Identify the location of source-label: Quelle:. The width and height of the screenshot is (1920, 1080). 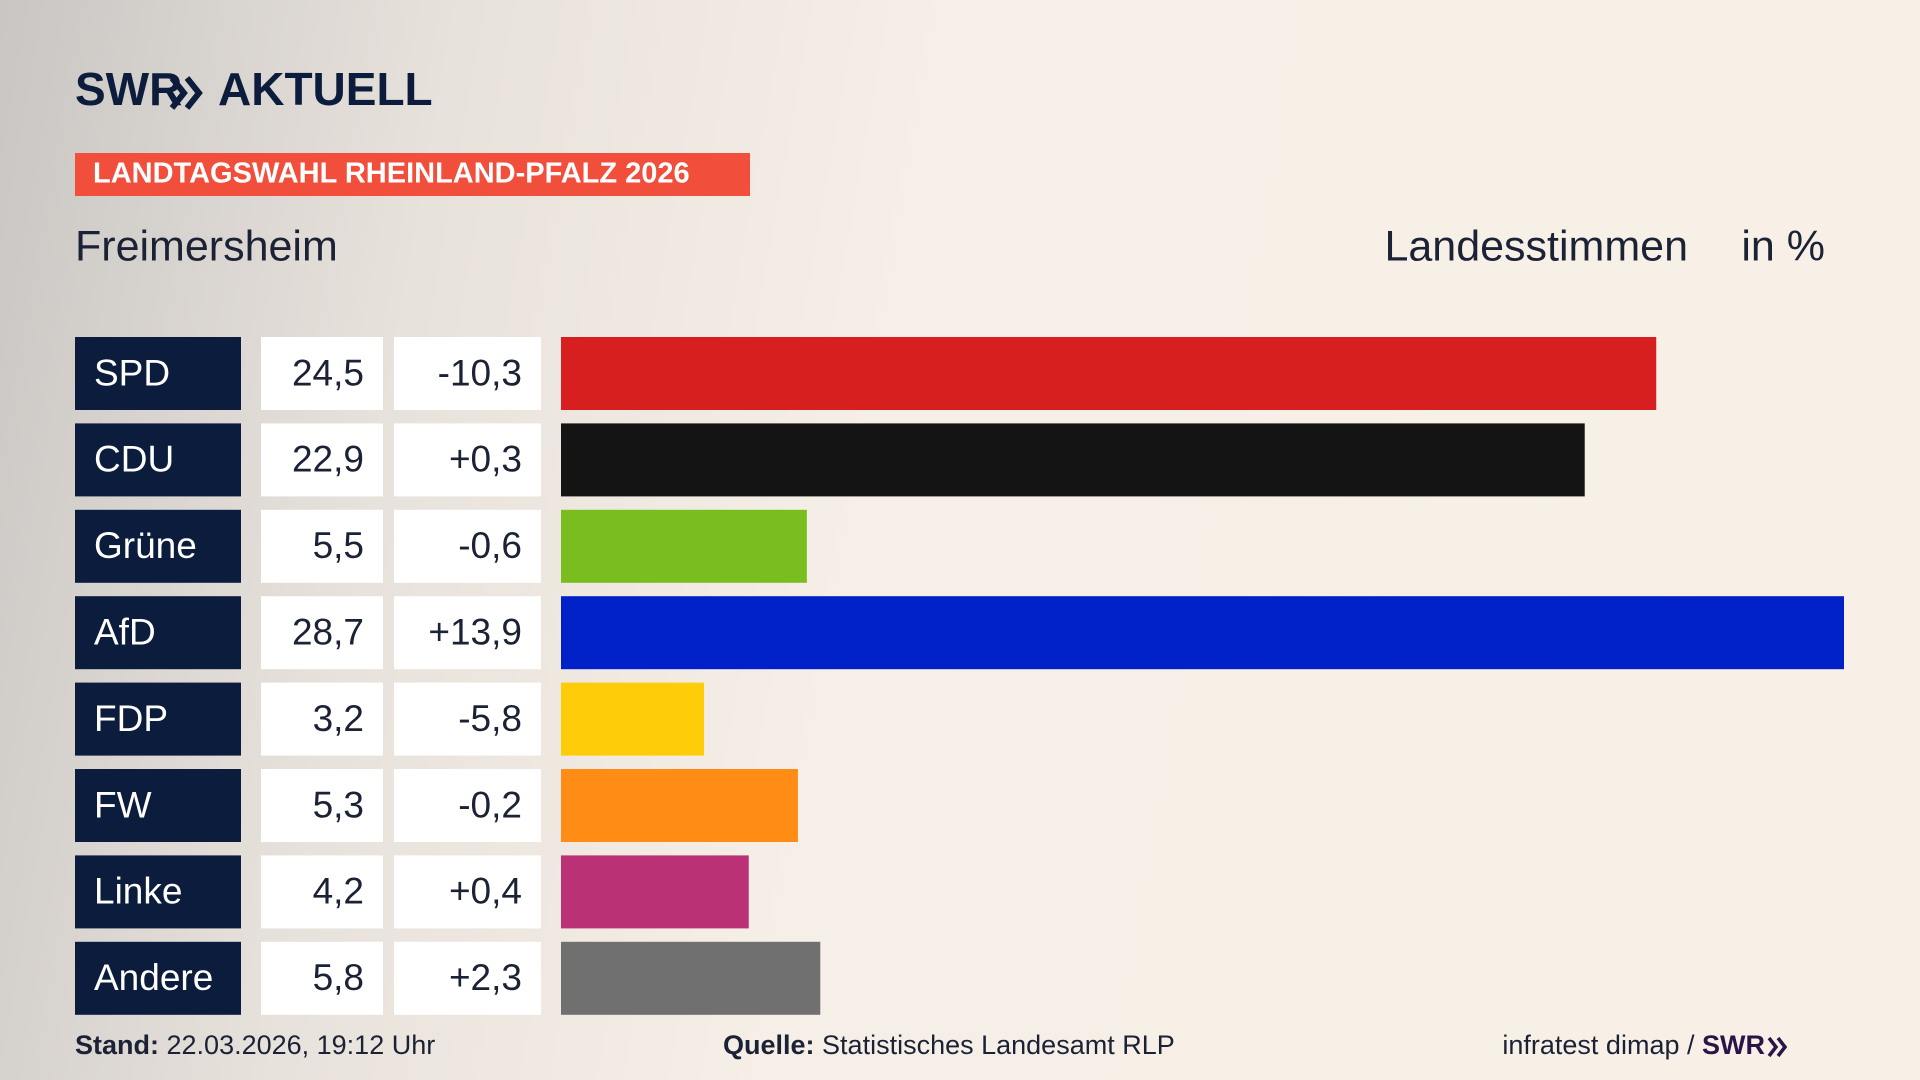
(769, 1045).